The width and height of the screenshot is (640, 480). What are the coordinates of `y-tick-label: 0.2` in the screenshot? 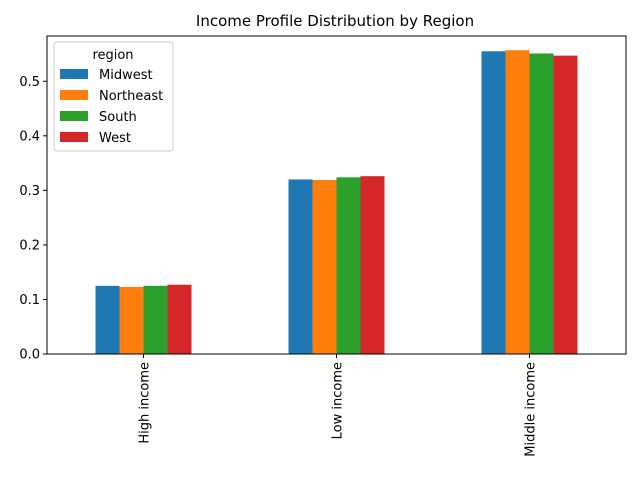 It's located at (29, 245).